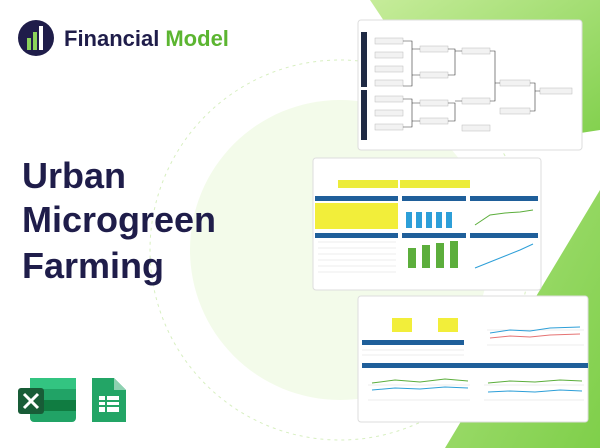 This screenshot has width=600, height=448. What do you see at coordinates (93, 265) in the screenshot?
I see `title-line: Farming` at bounding box center [93, 265].